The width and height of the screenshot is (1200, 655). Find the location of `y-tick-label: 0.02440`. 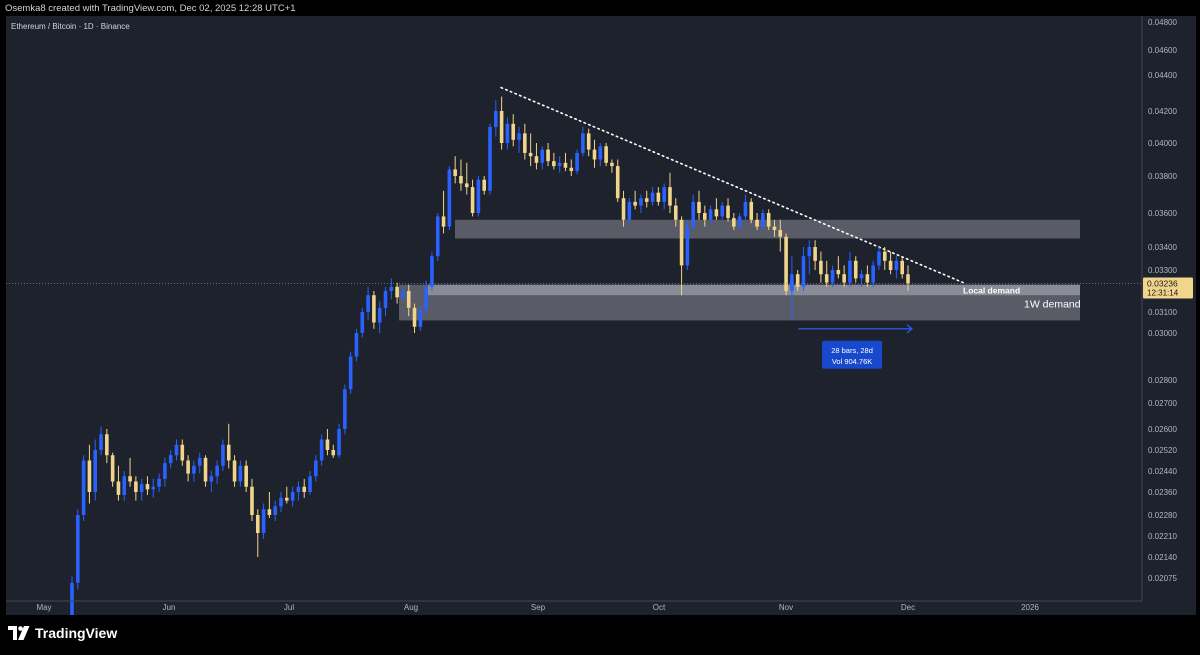

y-tick-label: 0.02440 is located at coordinates (1162, 471).